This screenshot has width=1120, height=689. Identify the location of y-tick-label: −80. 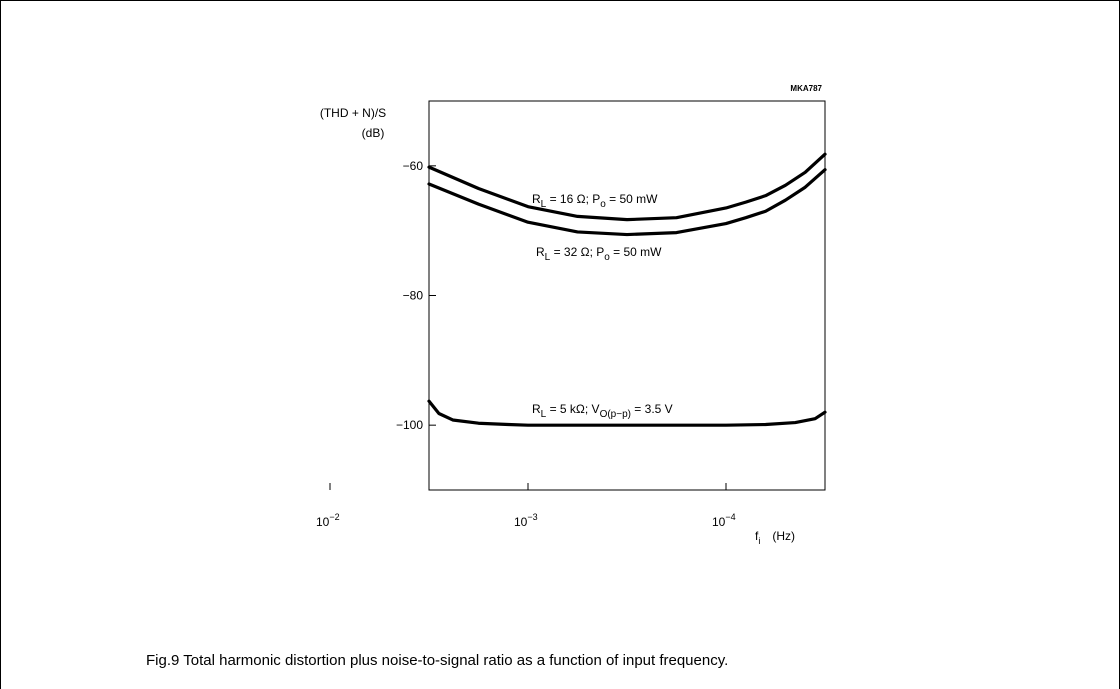
(413, 296).